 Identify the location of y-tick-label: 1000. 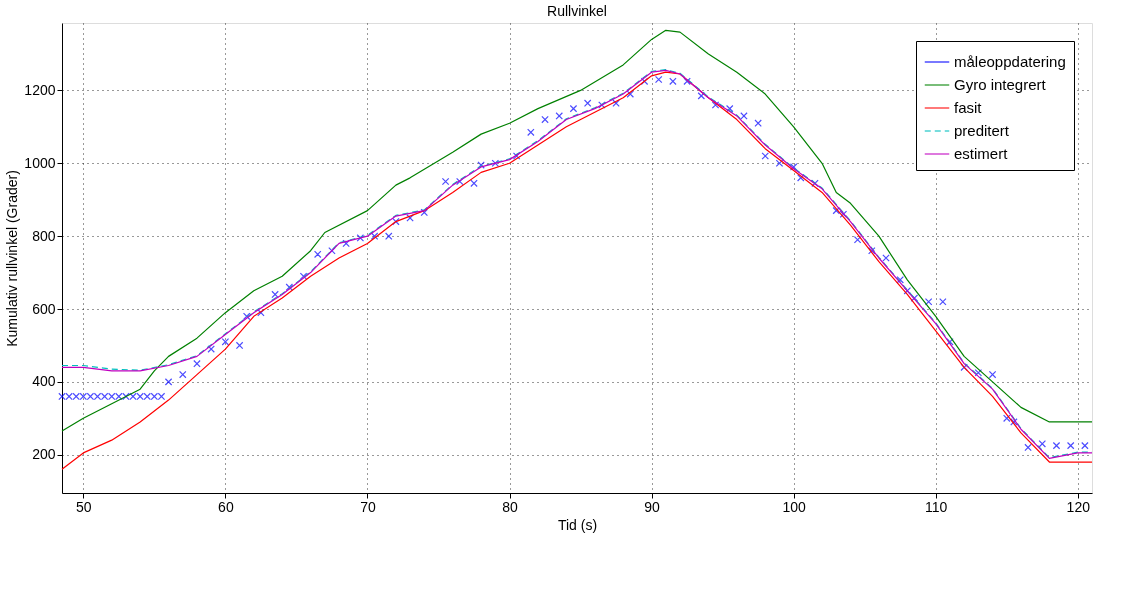
(40, 162).